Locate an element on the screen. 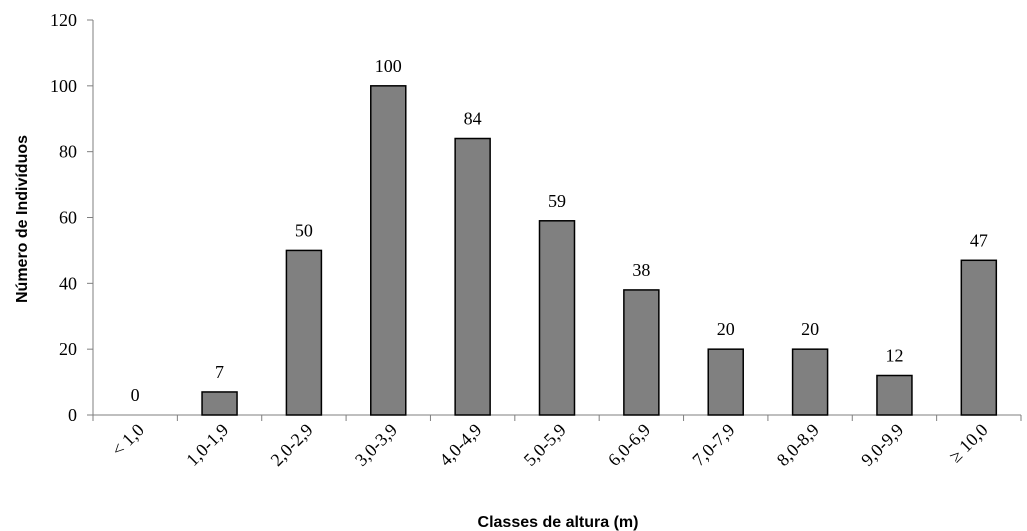 The image size is (1027, 531). y-tick-label: 40 is located at coordinates (68, 283).